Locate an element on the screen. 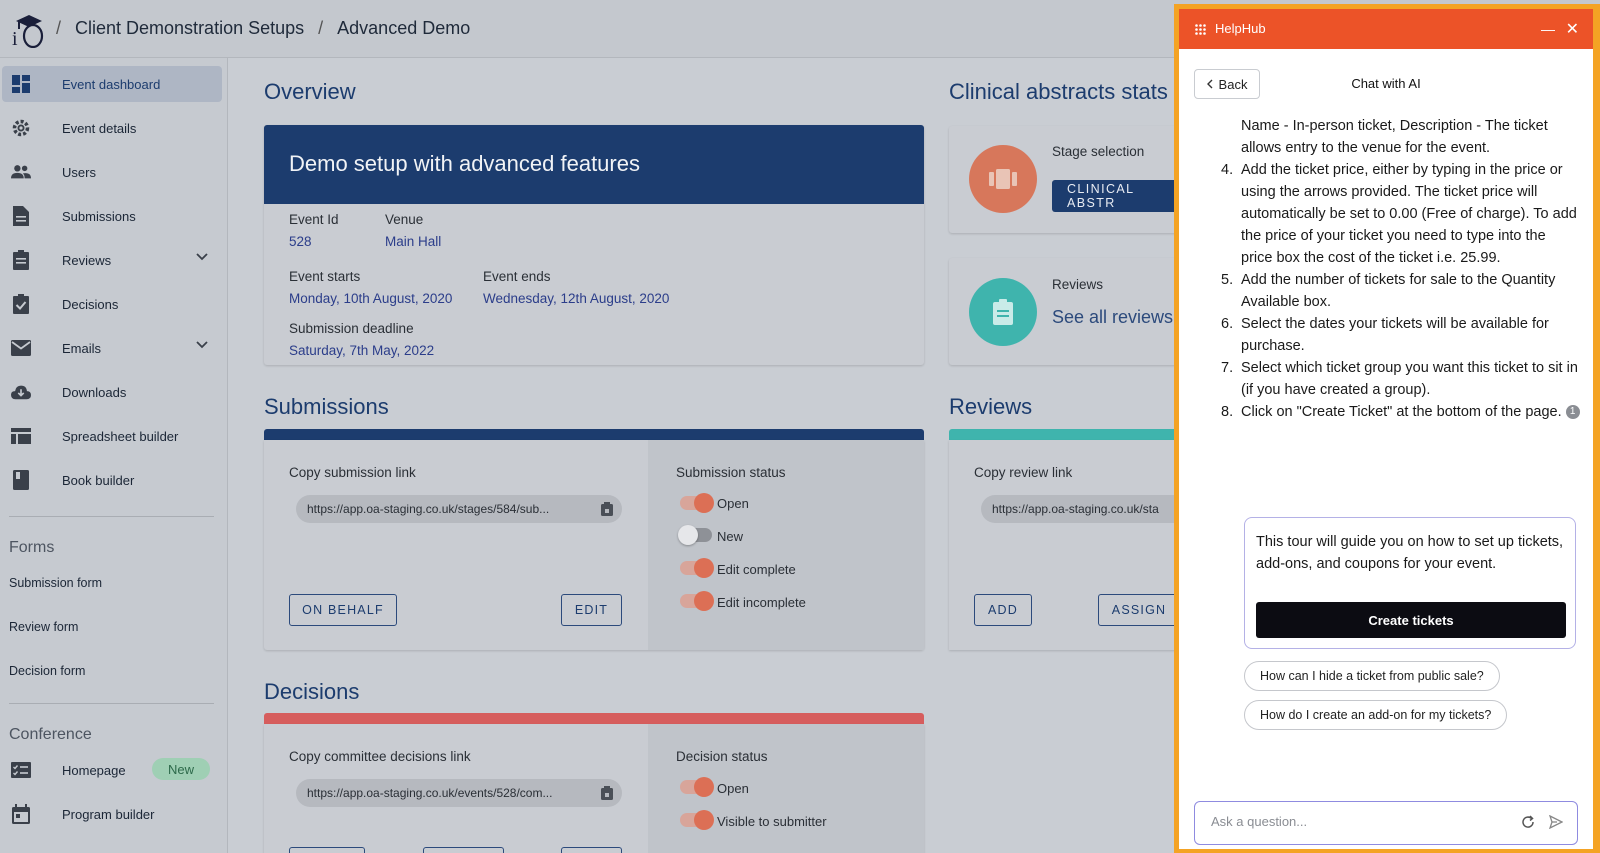 The image size is (1600, 853). sidebar-item-emails: Emails is located at coordinates (112, 348).